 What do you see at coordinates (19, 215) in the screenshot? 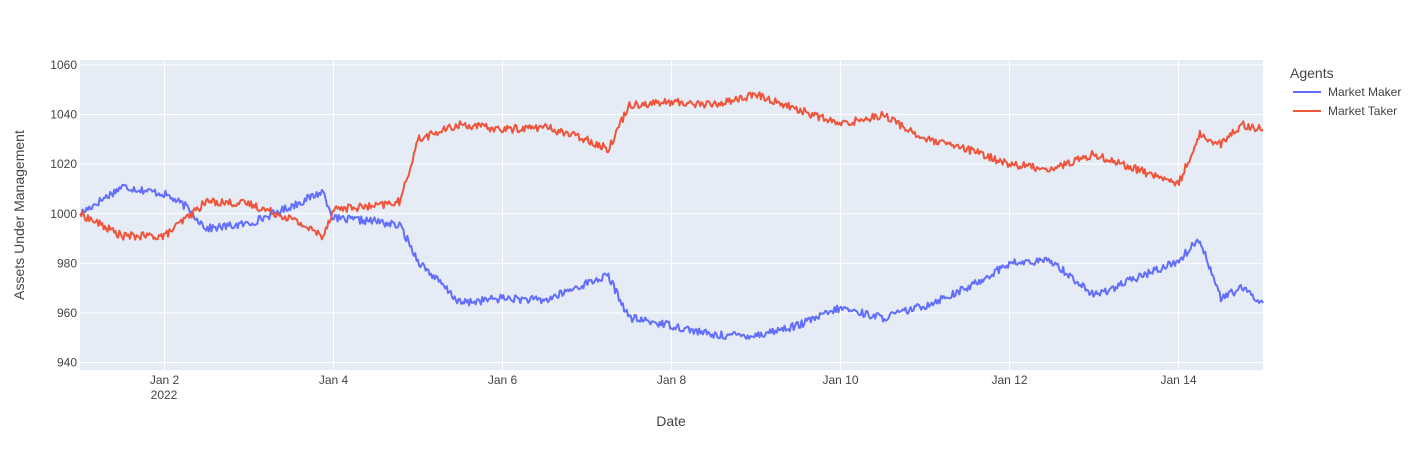
I see `y-axis-title: Assets Under Management` at bounding box center [19, 215].